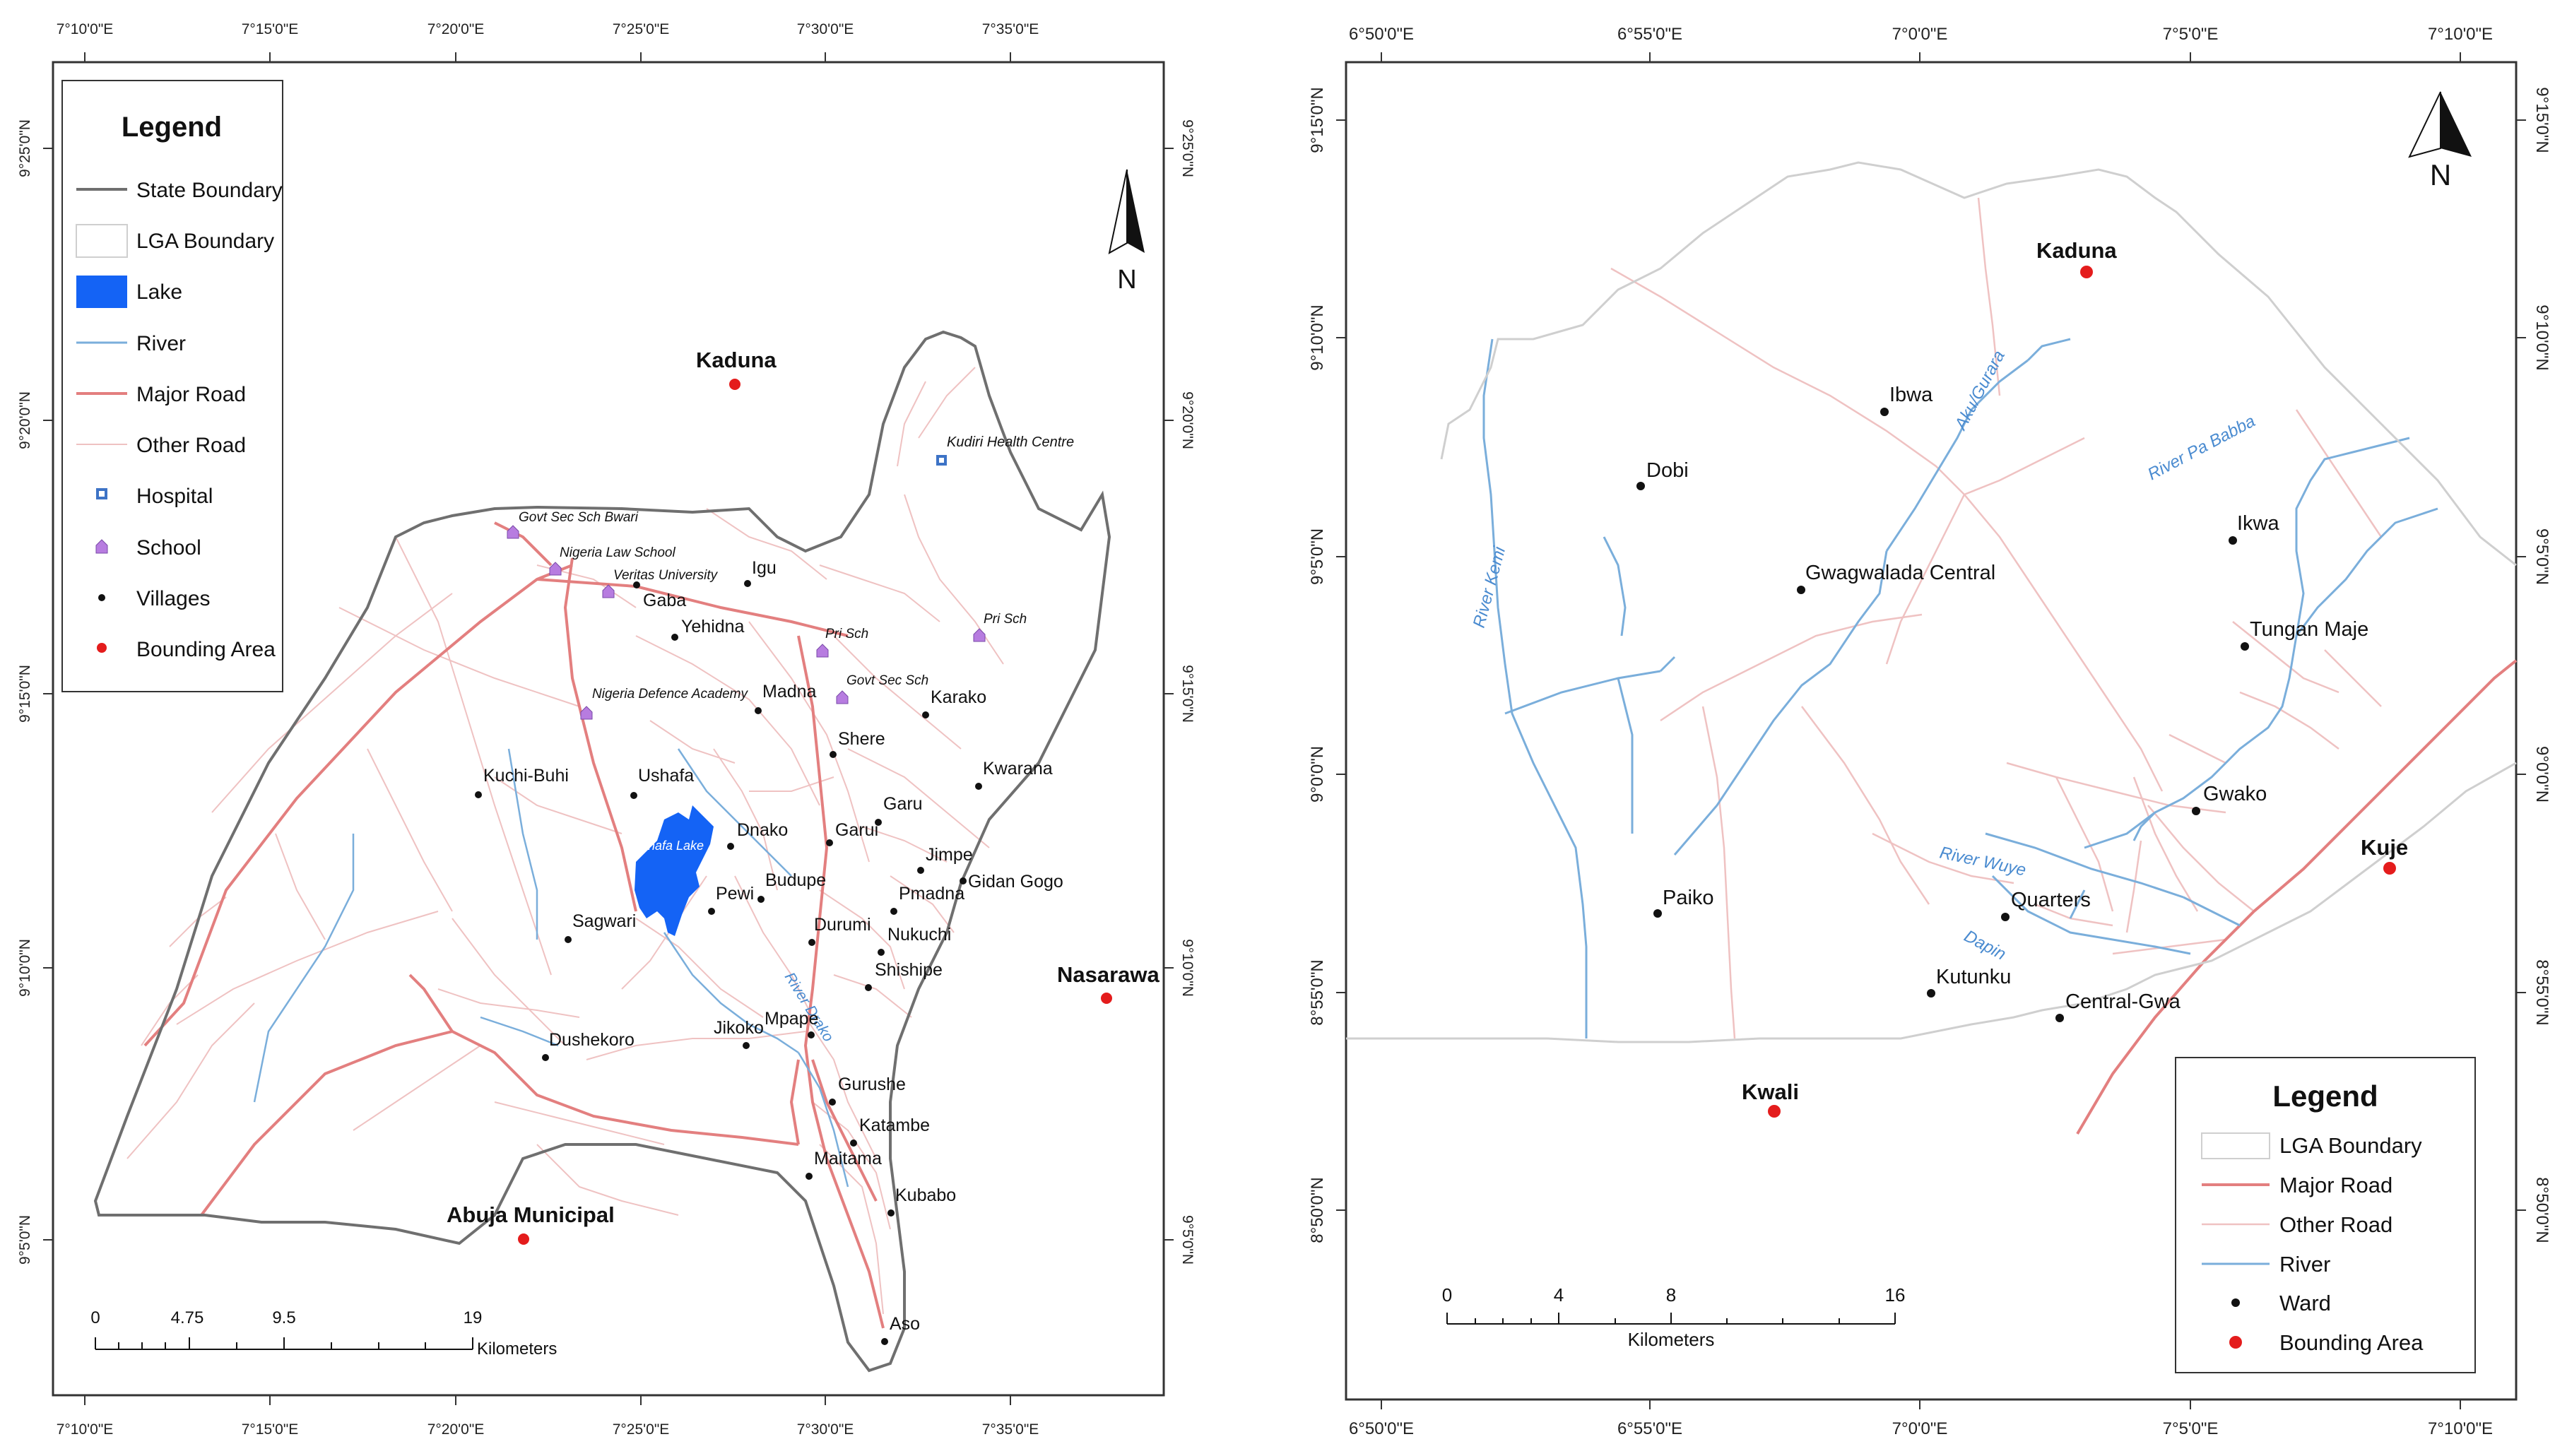  I want to click on village-label: Igu, so click(764, 568).